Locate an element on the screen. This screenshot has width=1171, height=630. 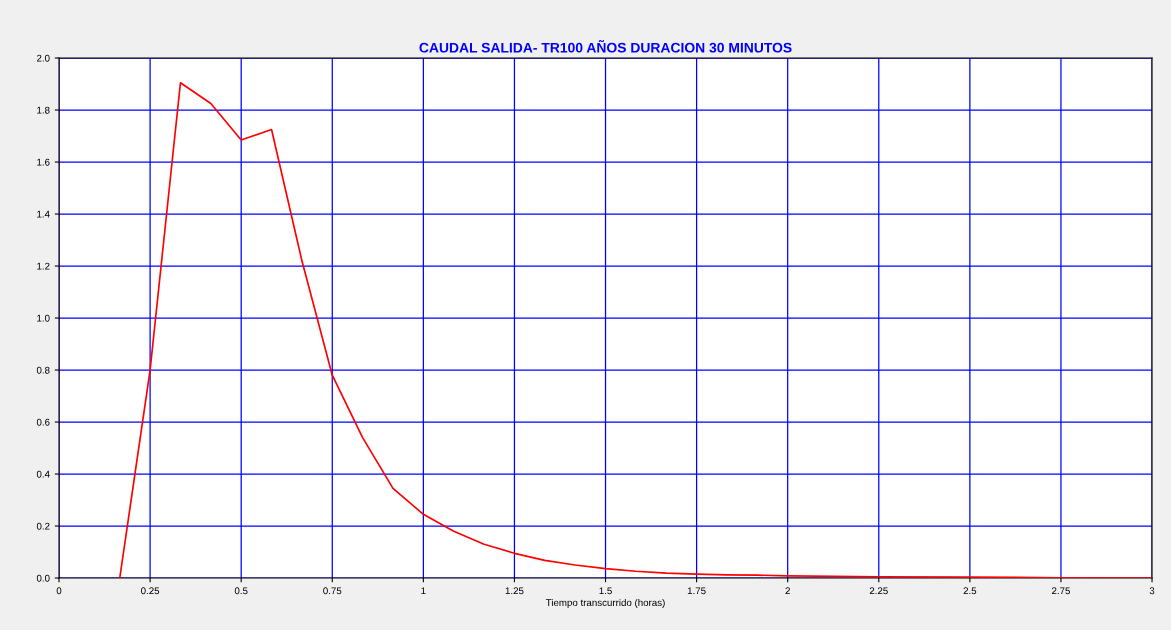
x-tick-label: 1.5 is located at coordinates (605, 591).